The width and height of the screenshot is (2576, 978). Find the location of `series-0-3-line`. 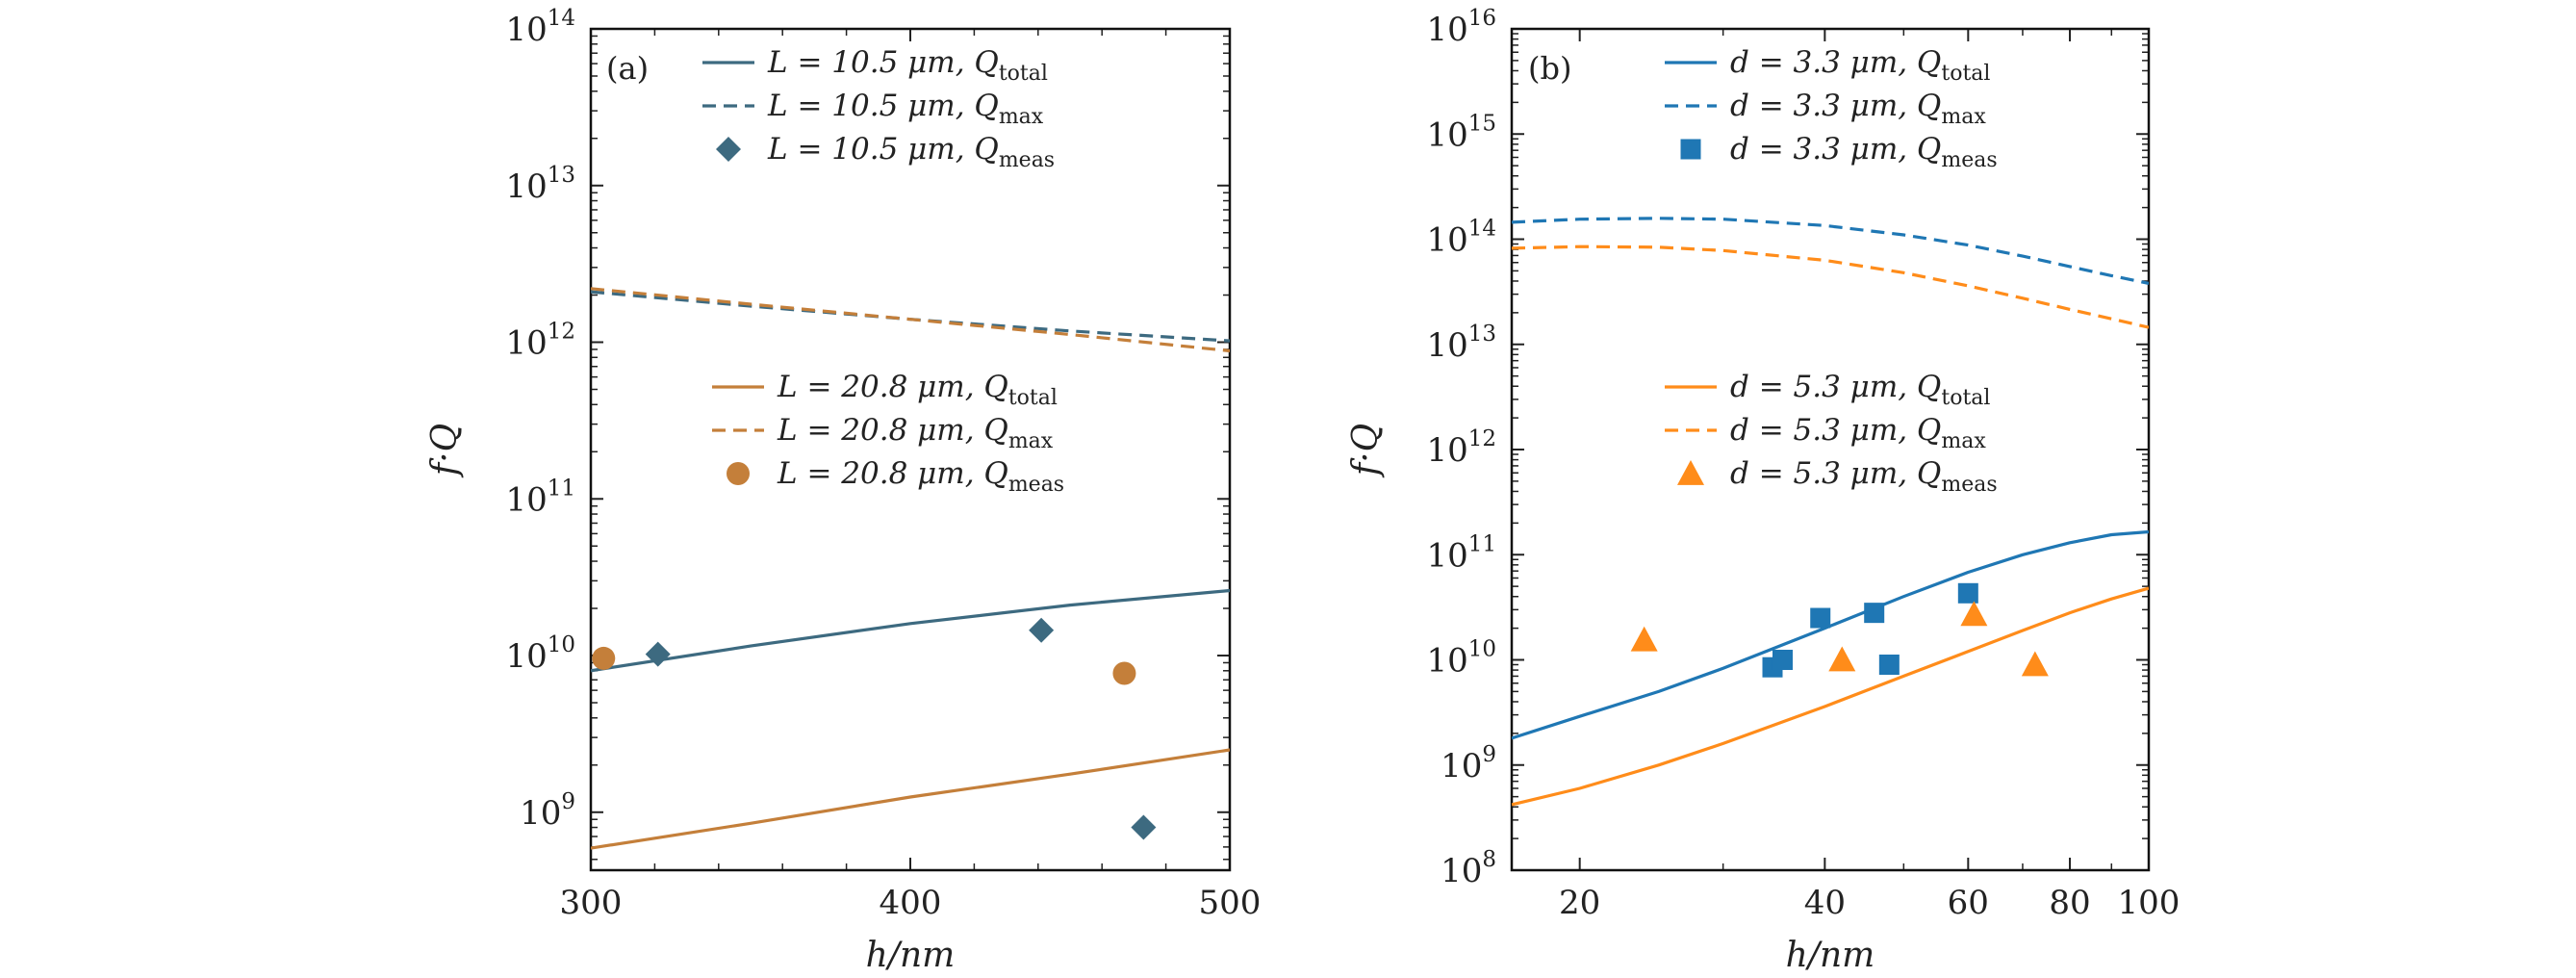

series-0-3-line is located at coordinates (910, 799).